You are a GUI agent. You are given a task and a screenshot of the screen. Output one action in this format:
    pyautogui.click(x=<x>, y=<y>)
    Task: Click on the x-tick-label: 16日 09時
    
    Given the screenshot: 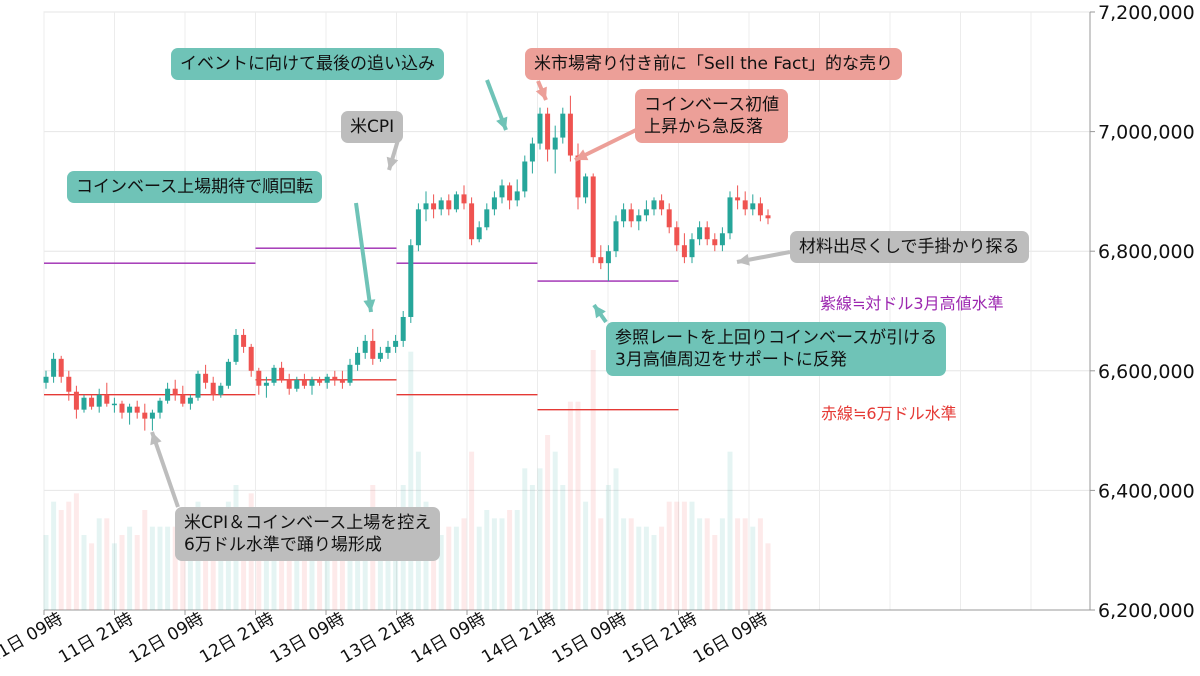 What is the action you would take?
    pyautogui.click(x=731, y=638)
    